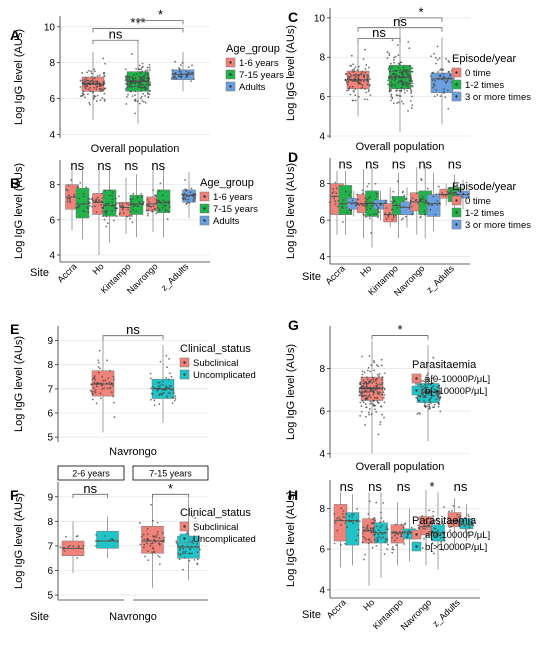 The height and width of the screenshot is (648, 550). Describe the element at coordinates (293, 157) in the screenshot. I see `panel-letter: D` at that location.